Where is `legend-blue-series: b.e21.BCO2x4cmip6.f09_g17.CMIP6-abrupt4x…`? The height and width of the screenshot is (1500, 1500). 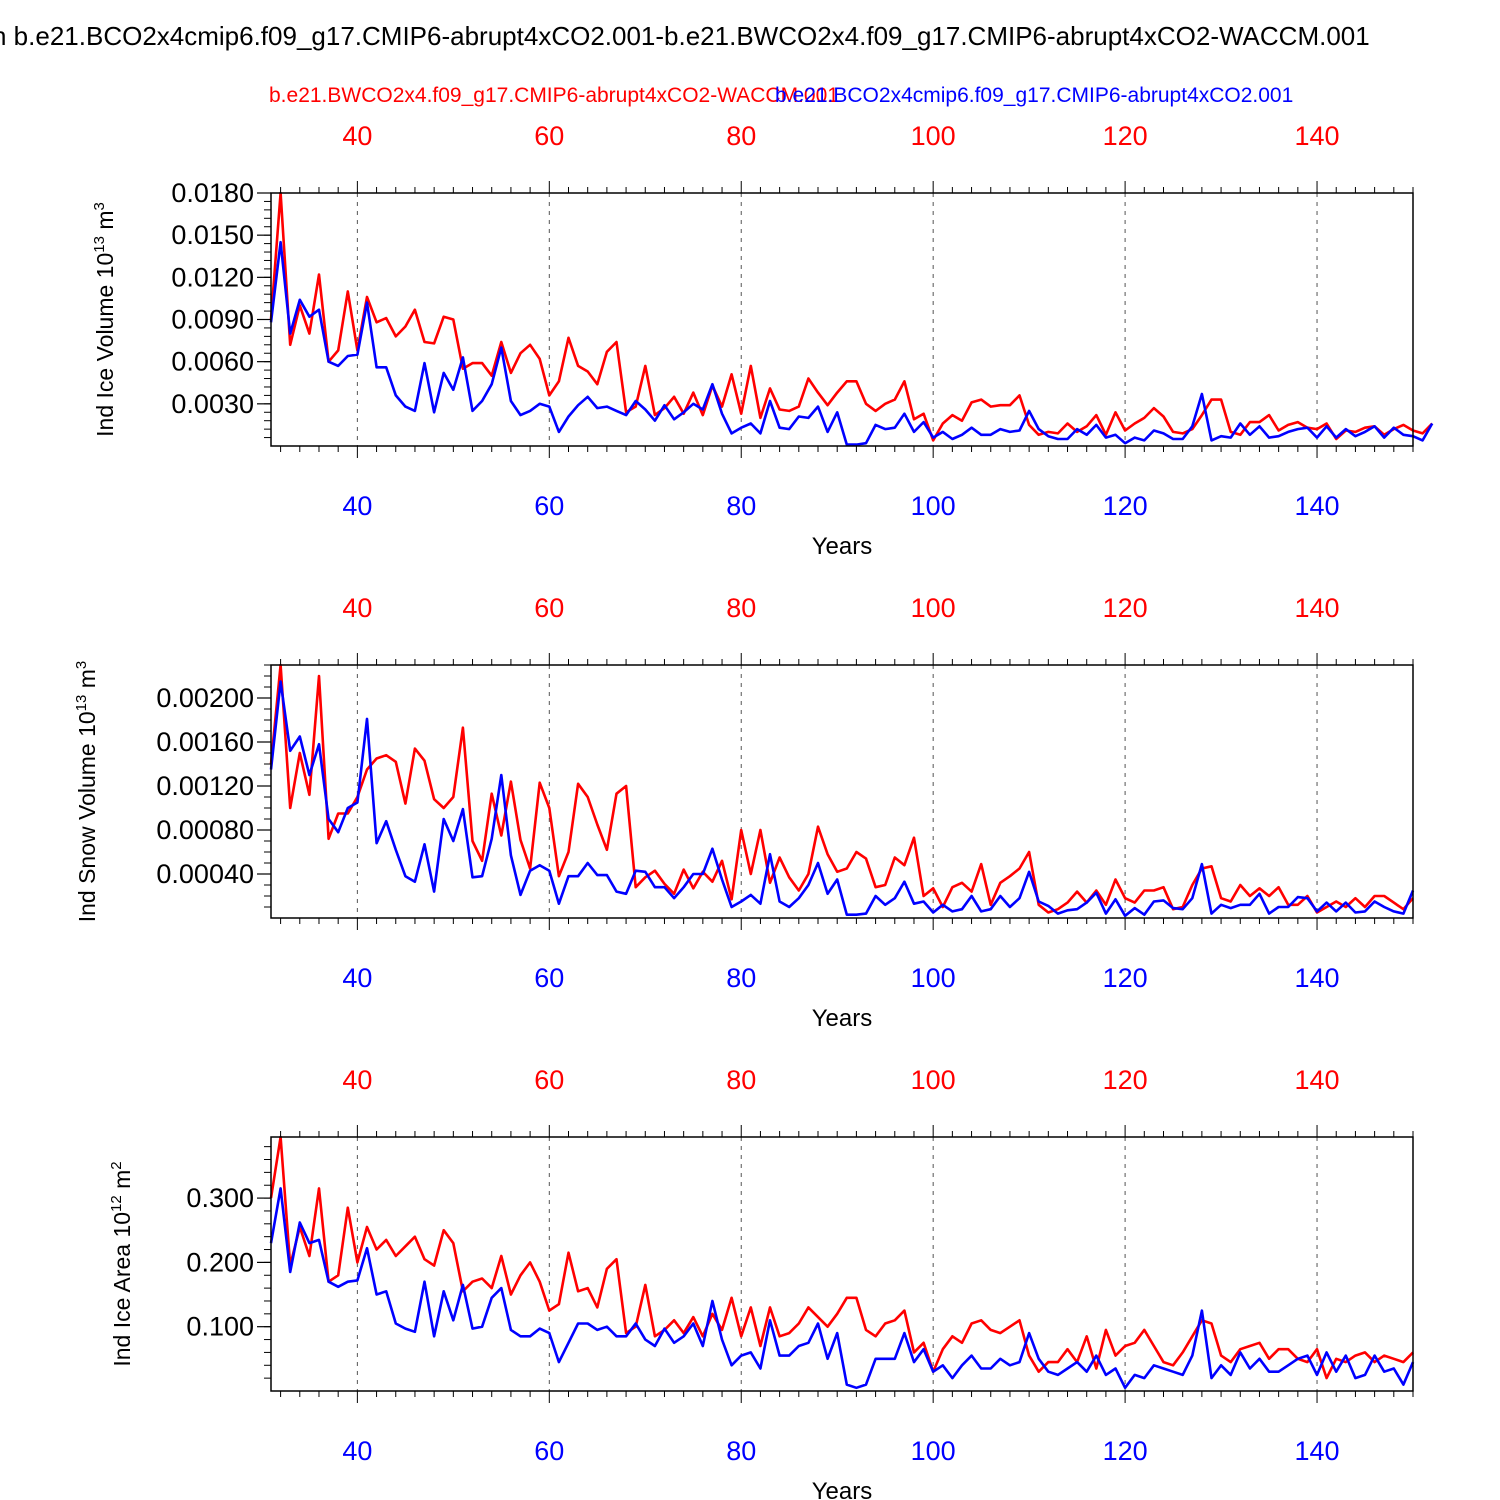
legend-blue-series: b.e21.BCO2x4cmip6.f09_g17.CMIP6-abrupt4x… is located at coordinates (1034, 95).